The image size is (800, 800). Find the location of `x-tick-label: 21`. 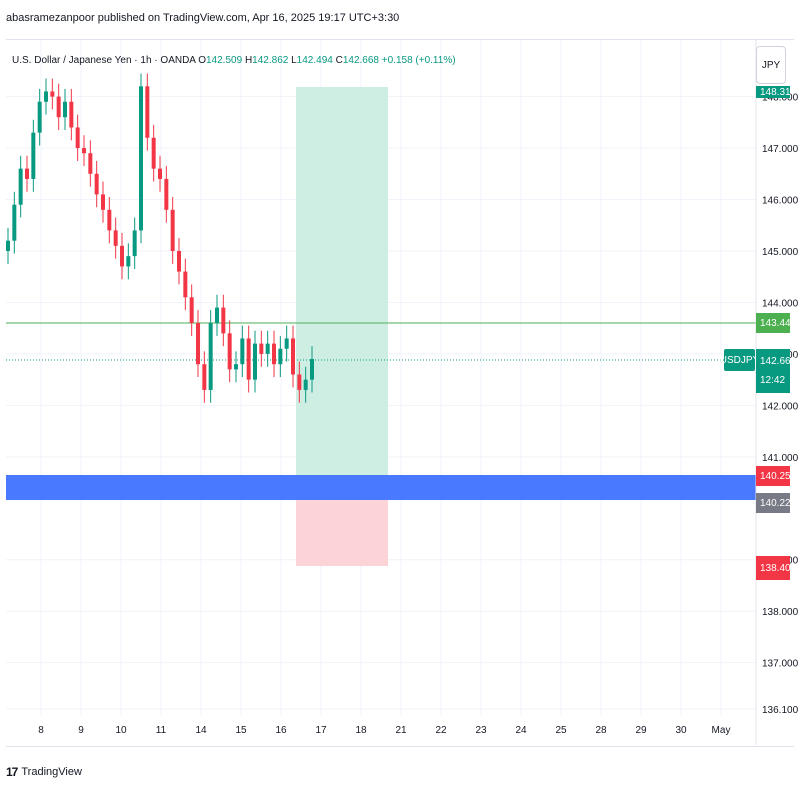

x-tick-label: 21 is located at coordinates (401, 730).